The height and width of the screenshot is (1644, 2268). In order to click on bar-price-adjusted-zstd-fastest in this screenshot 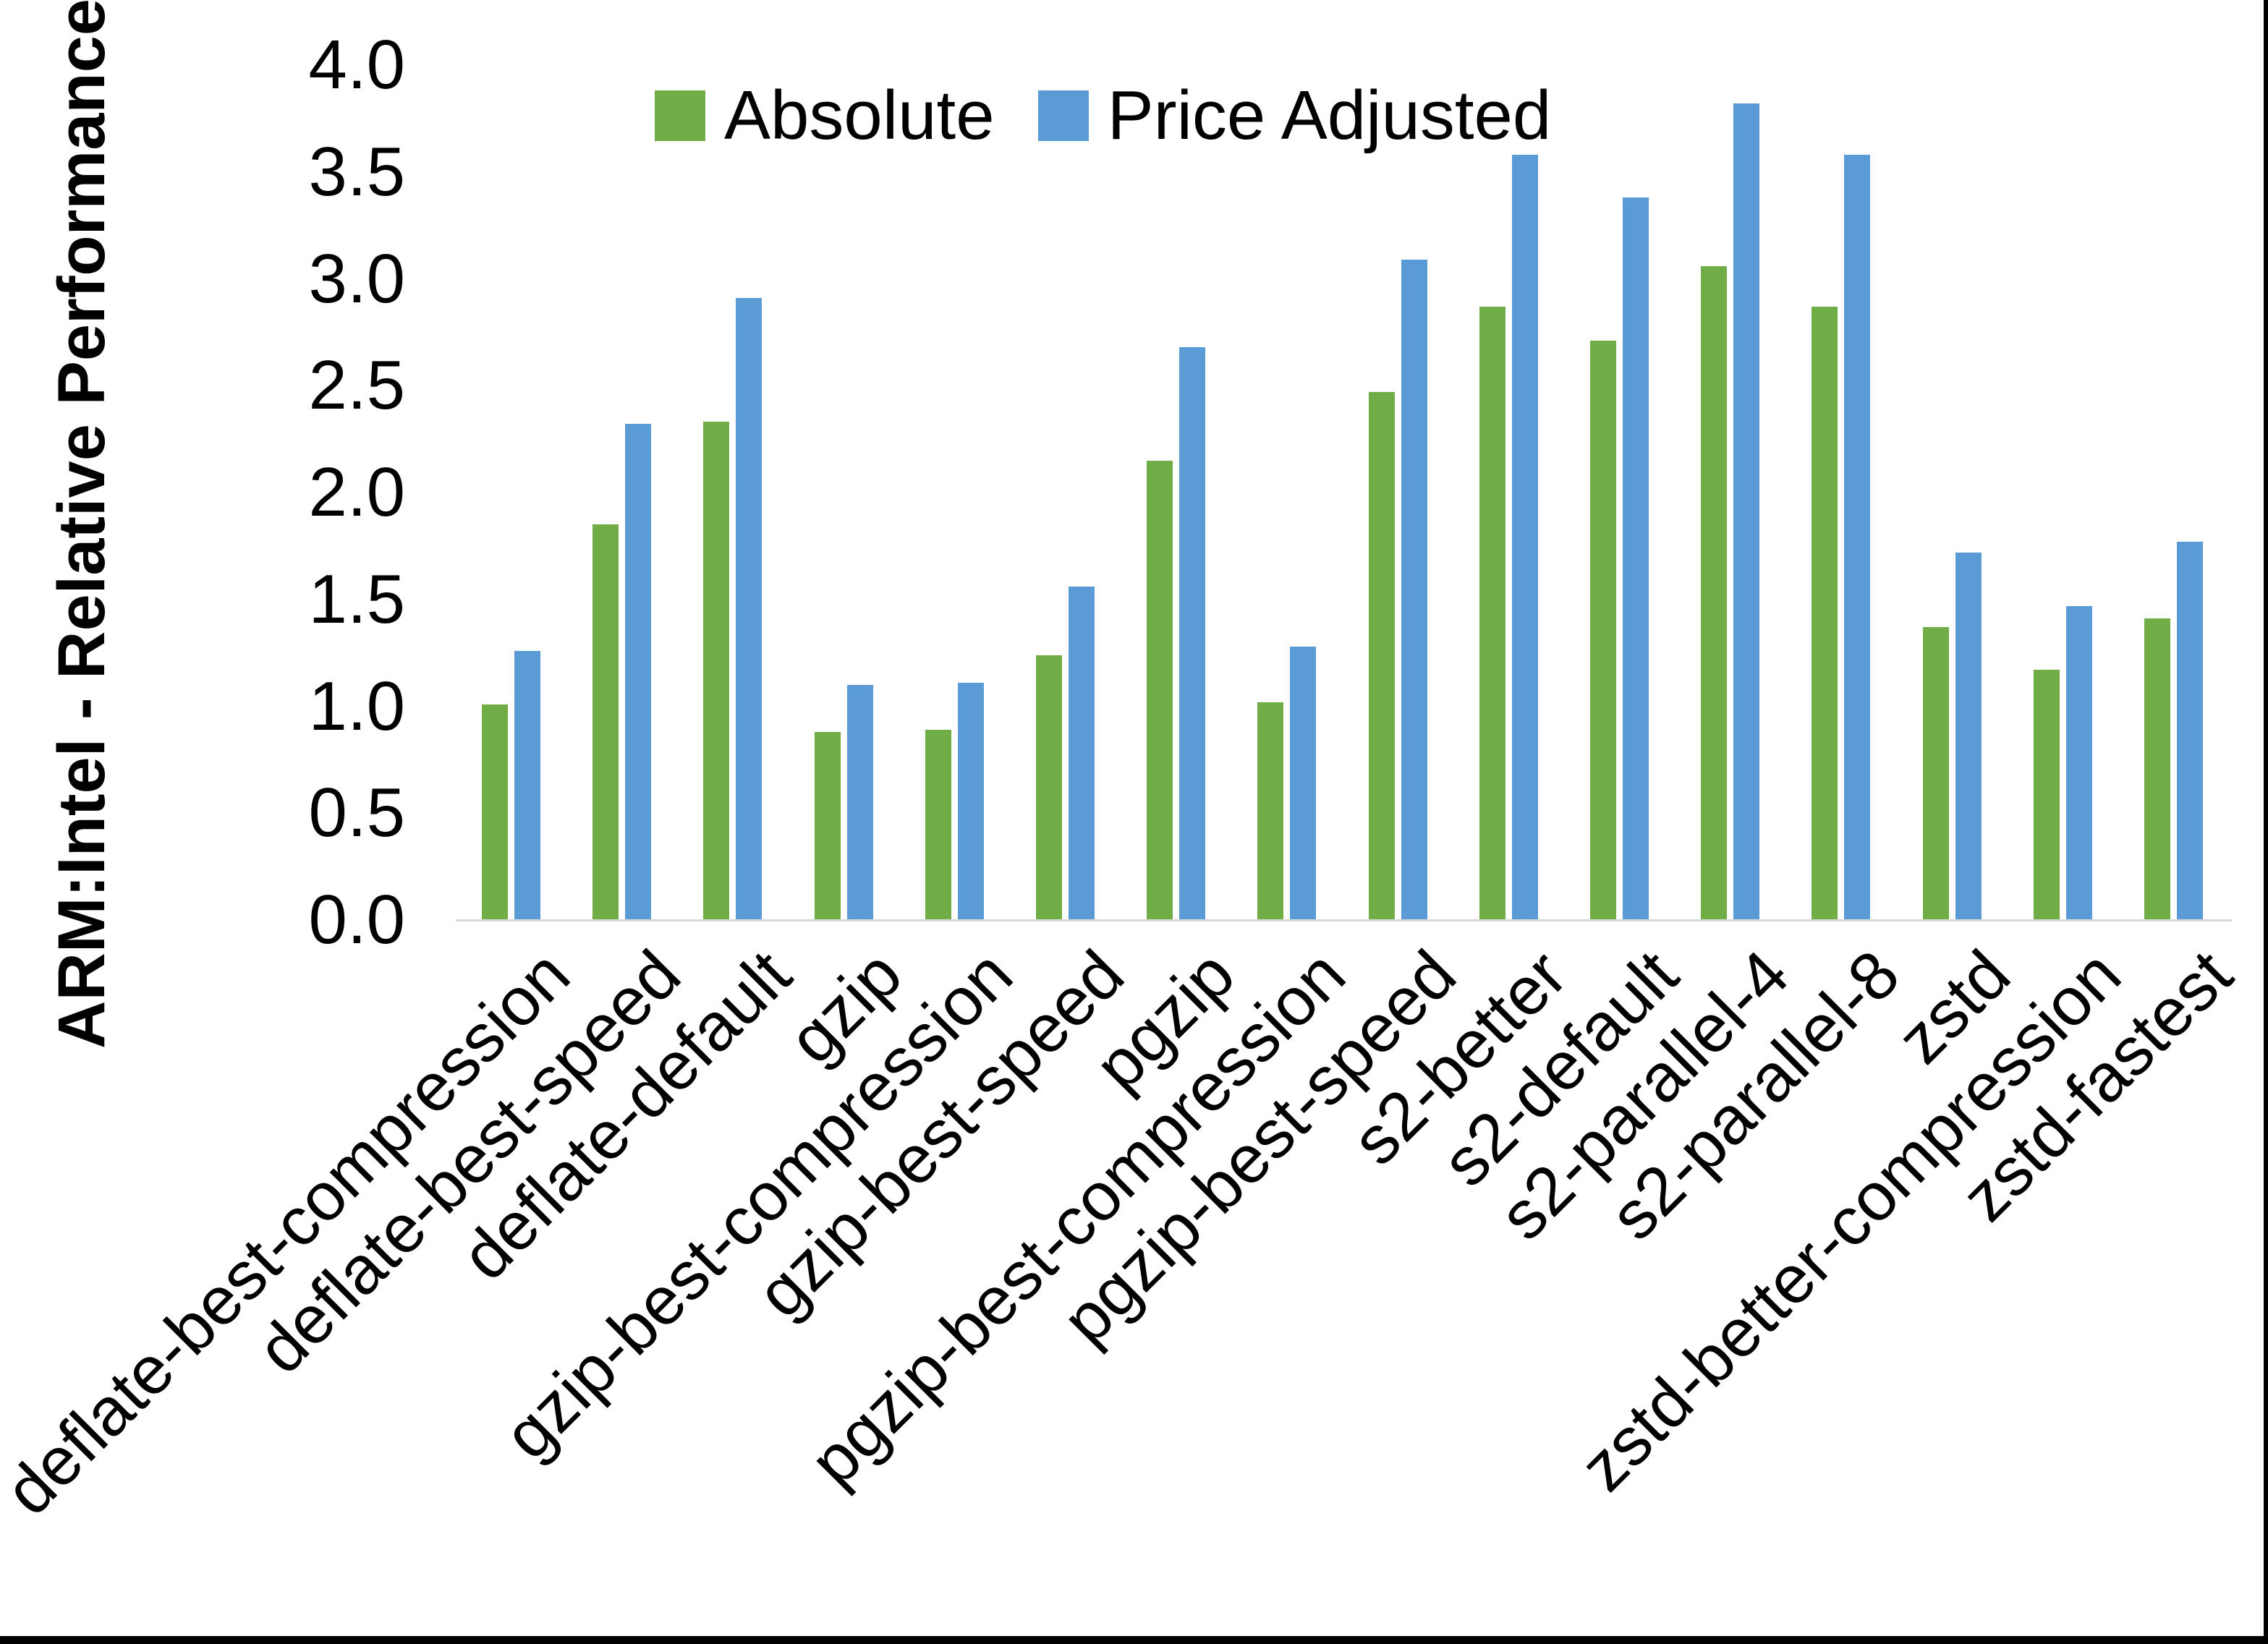, I will do `click(2190, 731)`.